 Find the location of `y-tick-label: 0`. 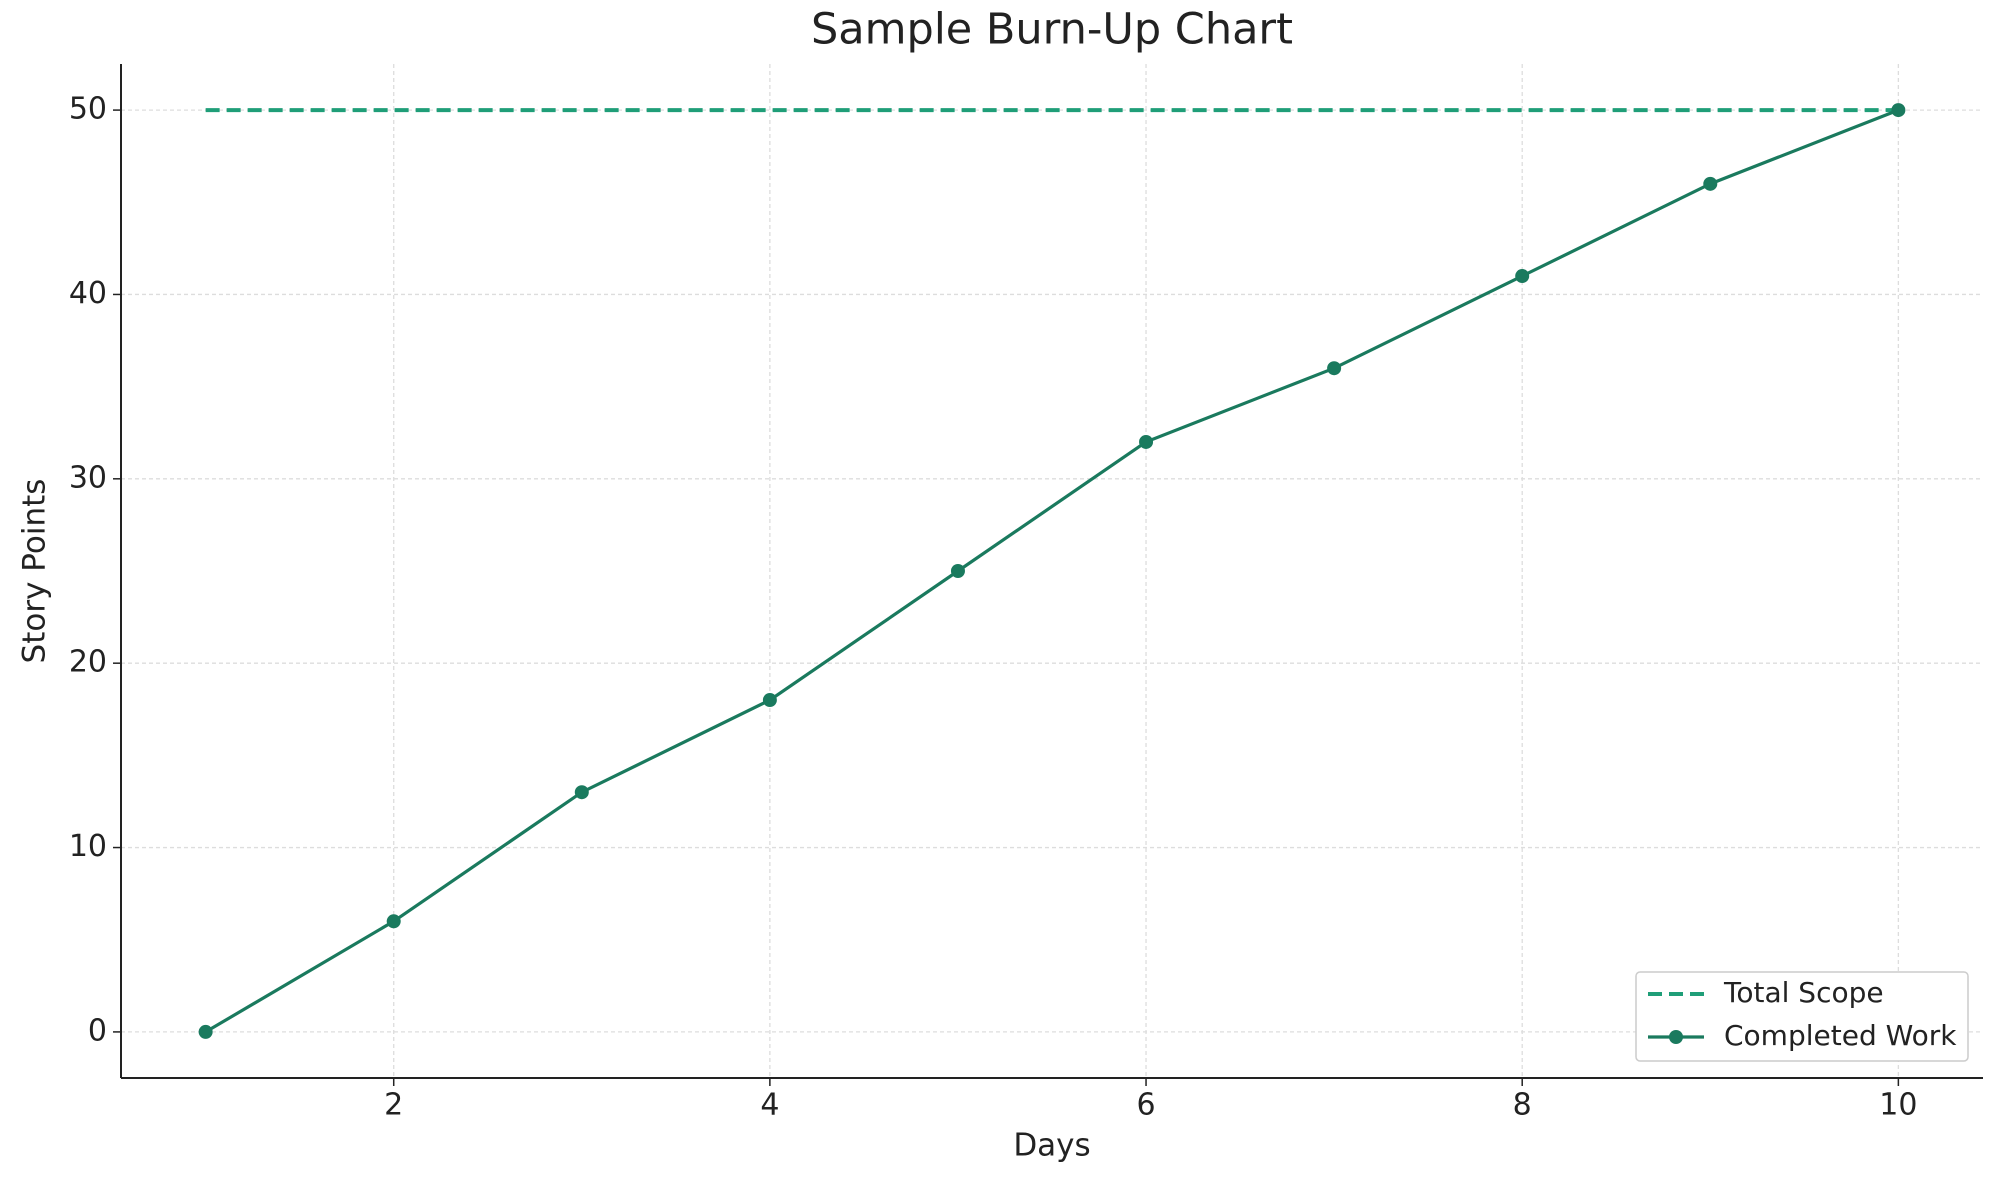

y-tick-label: 0 is located at coordinates (97, 1030).